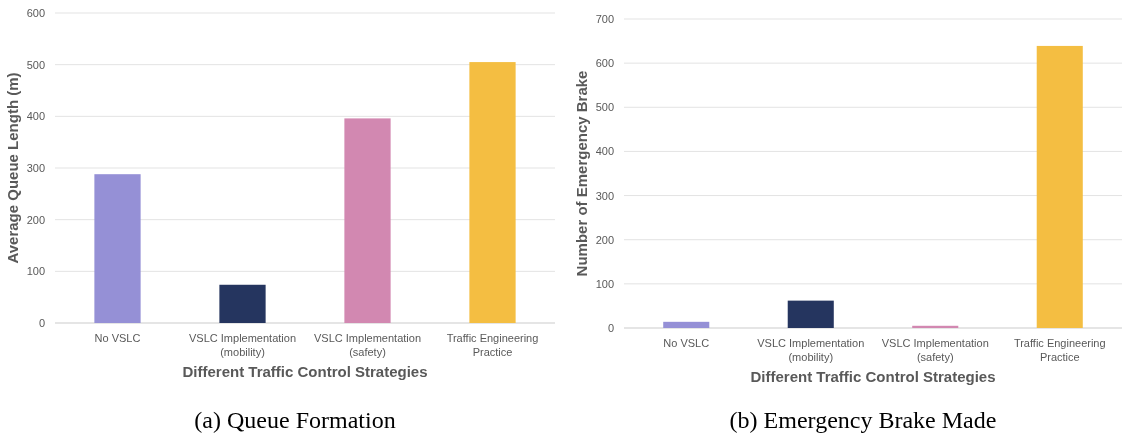 The width and height of the screenshot is (1127, 440). I want to click on y-tick-label: 700, so click(604, 19).